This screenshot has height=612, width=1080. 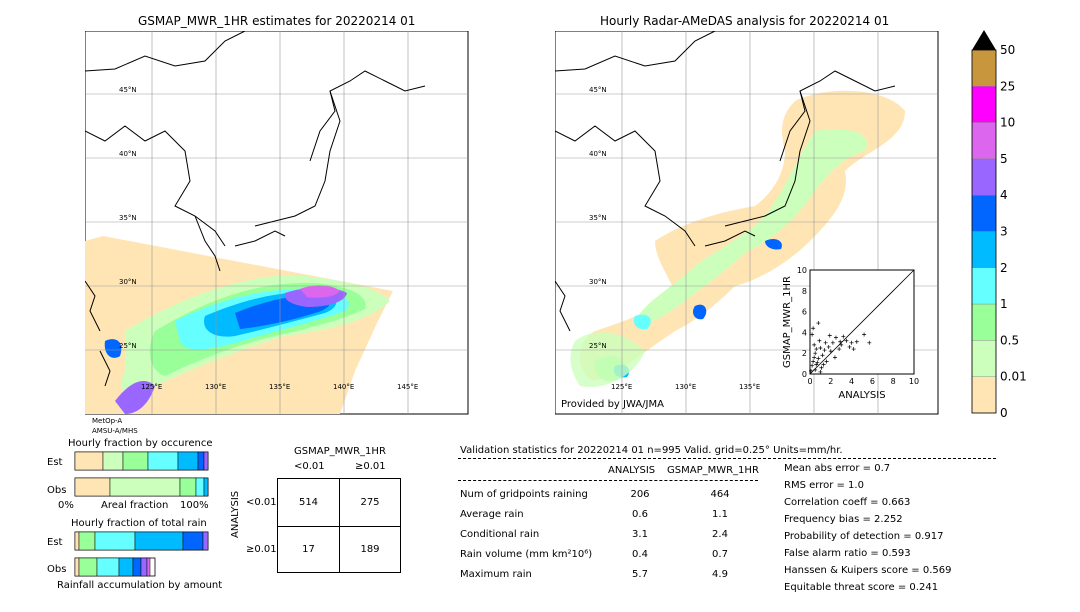 I want to click on stat-gsmap-2: 2.4, so click(x=720, y=534).